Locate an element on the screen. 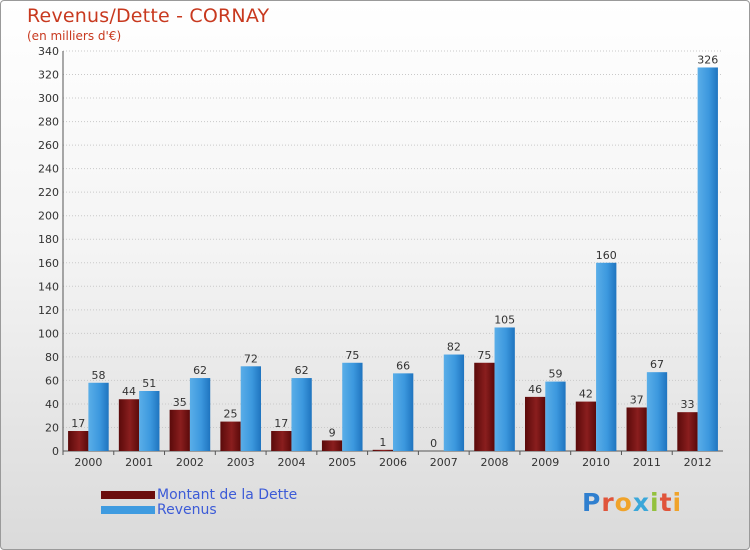 The width and height of the screenshot is (750, 550). y-tick-label: 240 is located at coordinates (48, 169).